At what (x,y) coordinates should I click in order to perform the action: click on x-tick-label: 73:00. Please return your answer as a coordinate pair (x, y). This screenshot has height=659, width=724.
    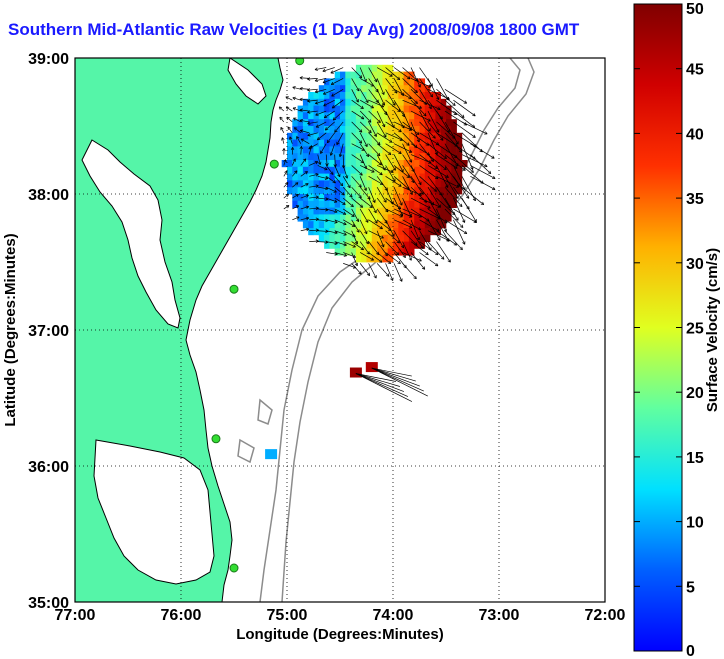
    Looking at the image, I should click on (499, 615).